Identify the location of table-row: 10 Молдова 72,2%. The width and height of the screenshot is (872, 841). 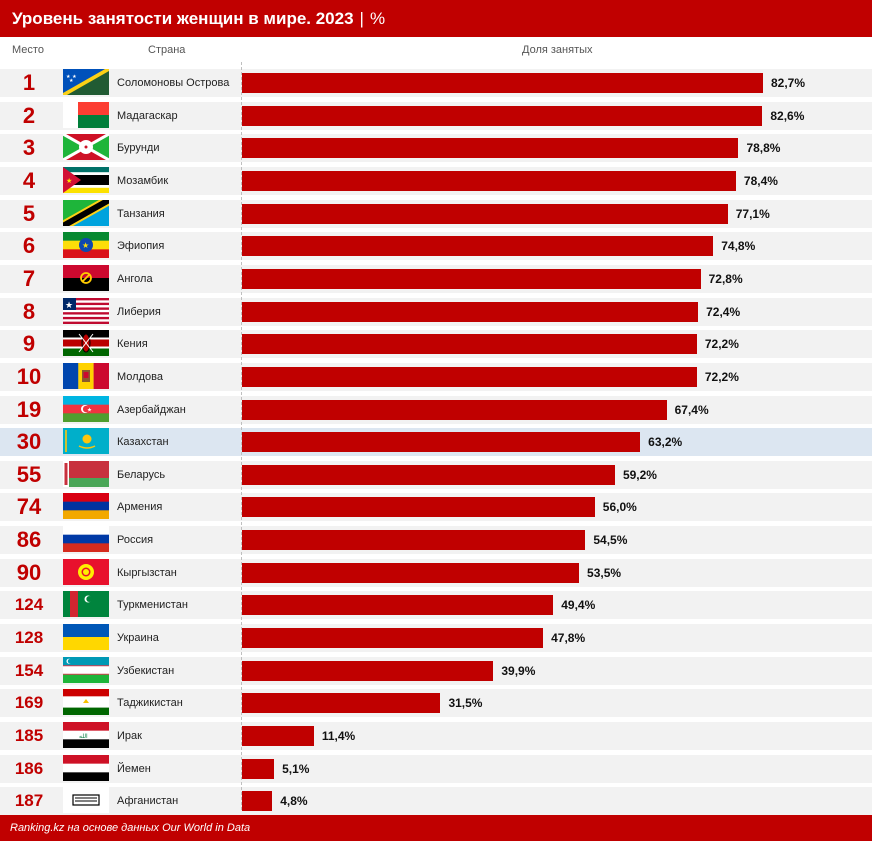
(436, 376).